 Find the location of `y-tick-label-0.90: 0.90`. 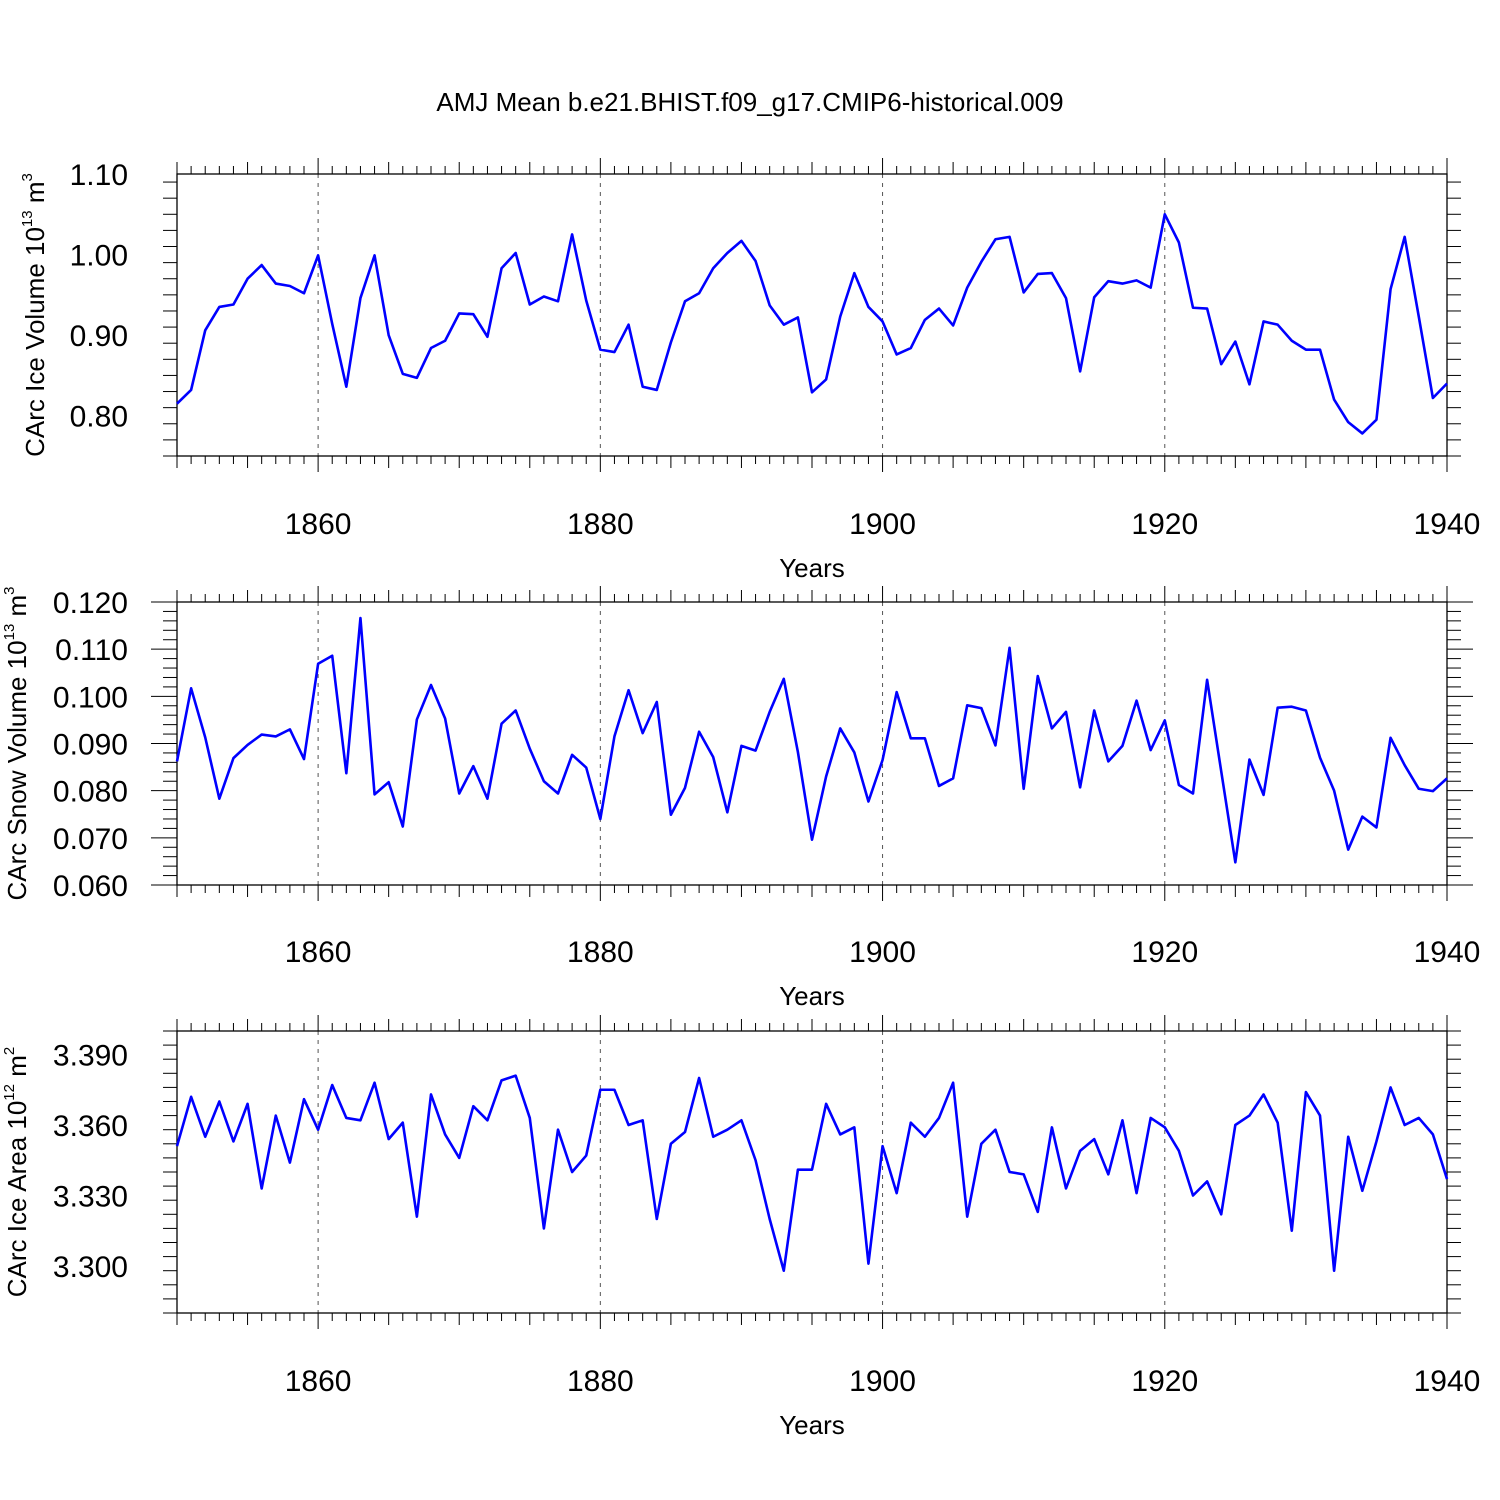

y-tick-label-0.90: 0.90 is located at coordinates (99, 336).